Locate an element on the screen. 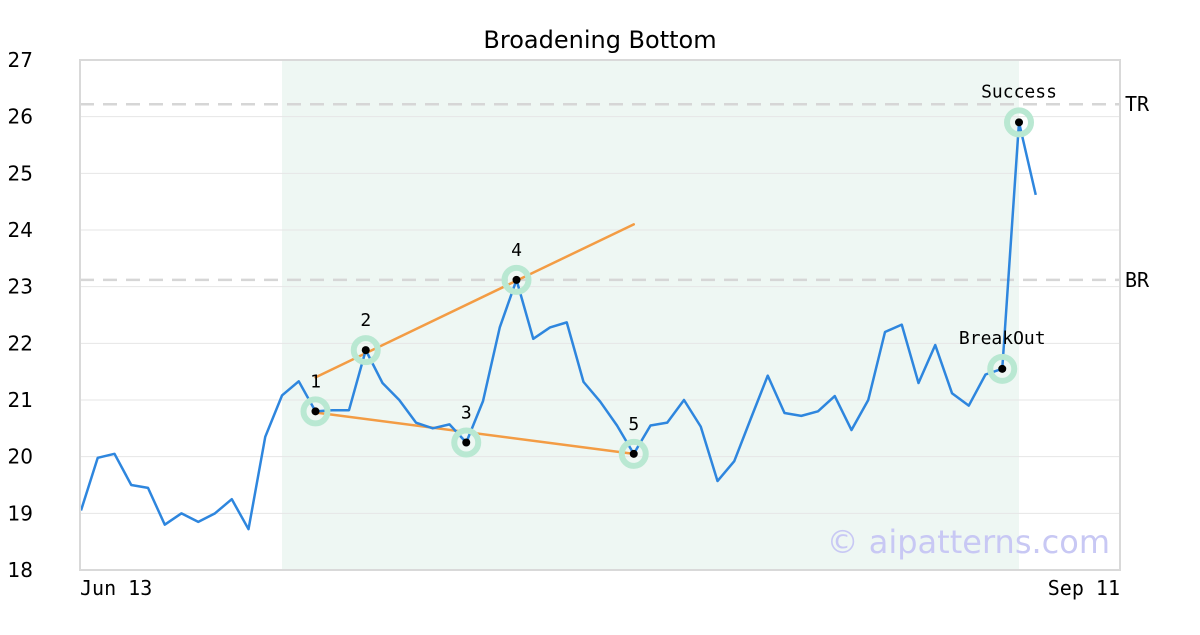 The width and height of the screenshot is (1200, 635). y-tick-label: 25 is located at coordinates (20, 173).